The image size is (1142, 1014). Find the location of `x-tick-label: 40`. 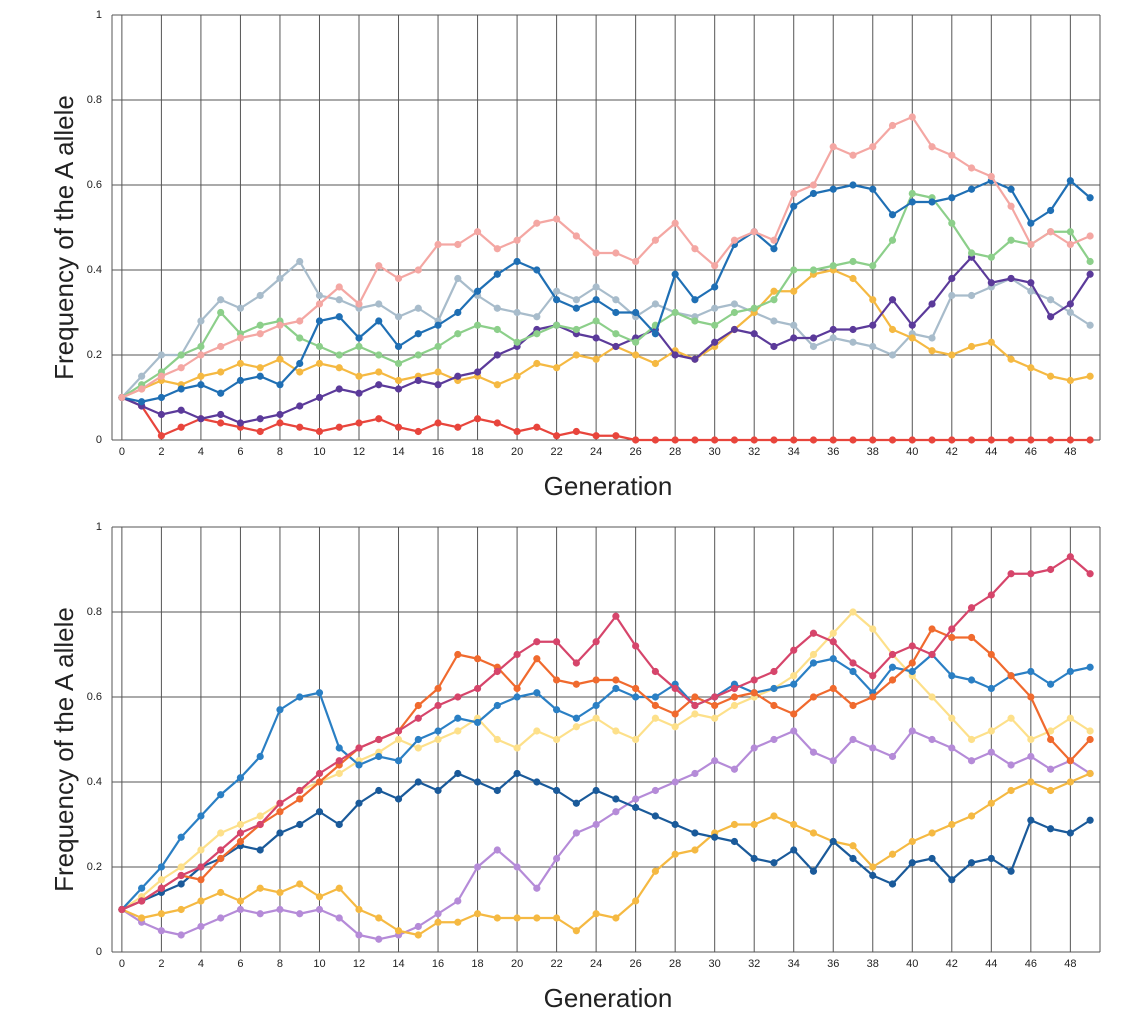

x-tick-label: 40 is located at coordinates (912, 964).